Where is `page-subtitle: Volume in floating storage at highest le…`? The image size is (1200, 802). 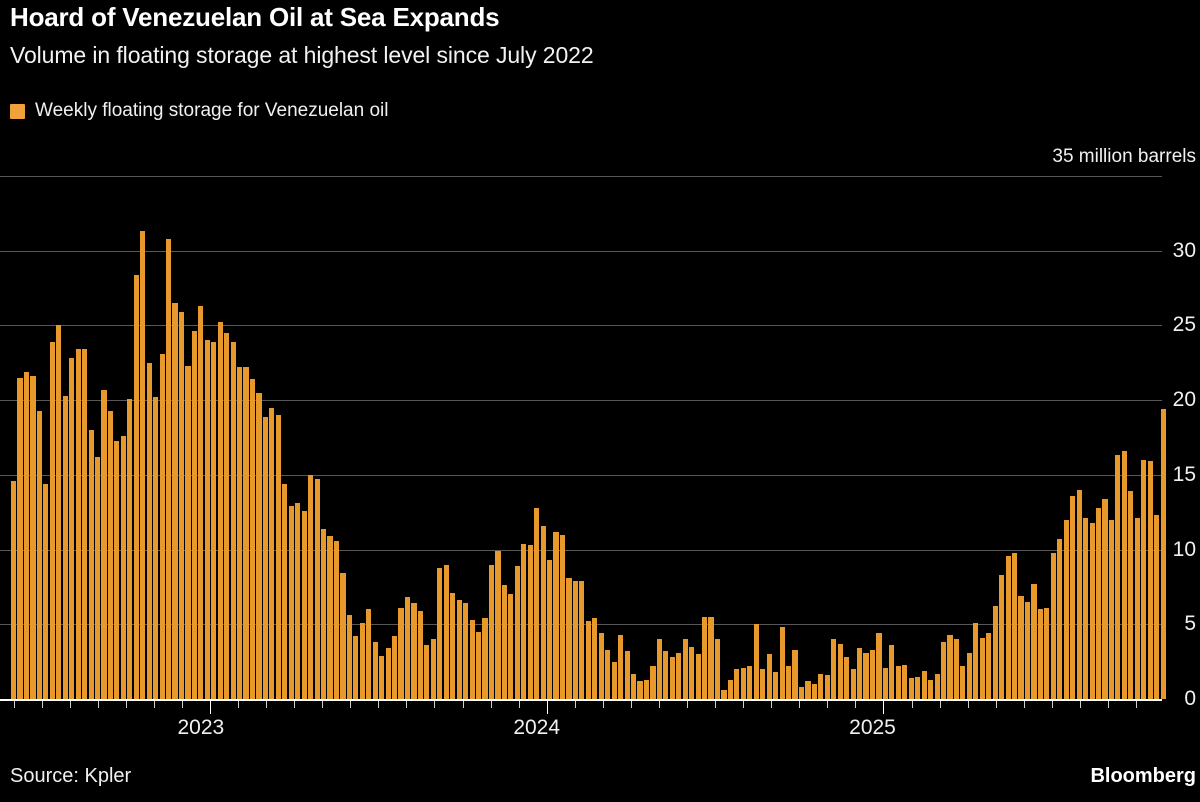
page-subtitle: Volume in floating storage at highest le… is located at coordinates (302, 55).